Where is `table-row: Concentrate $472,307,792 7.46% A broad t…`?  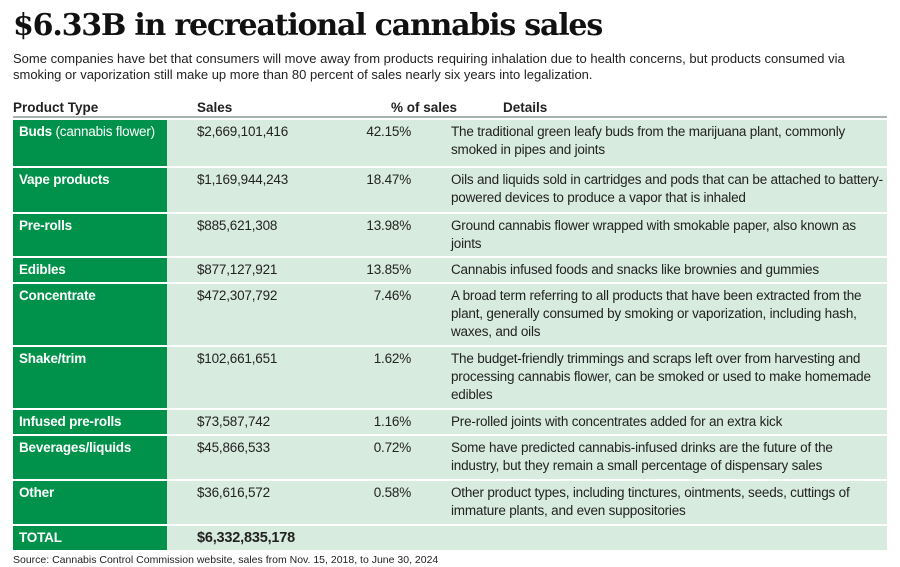 table-row: Concentrate $472,307,792 7.46% A broad t… is located at coordinates (450, 314).